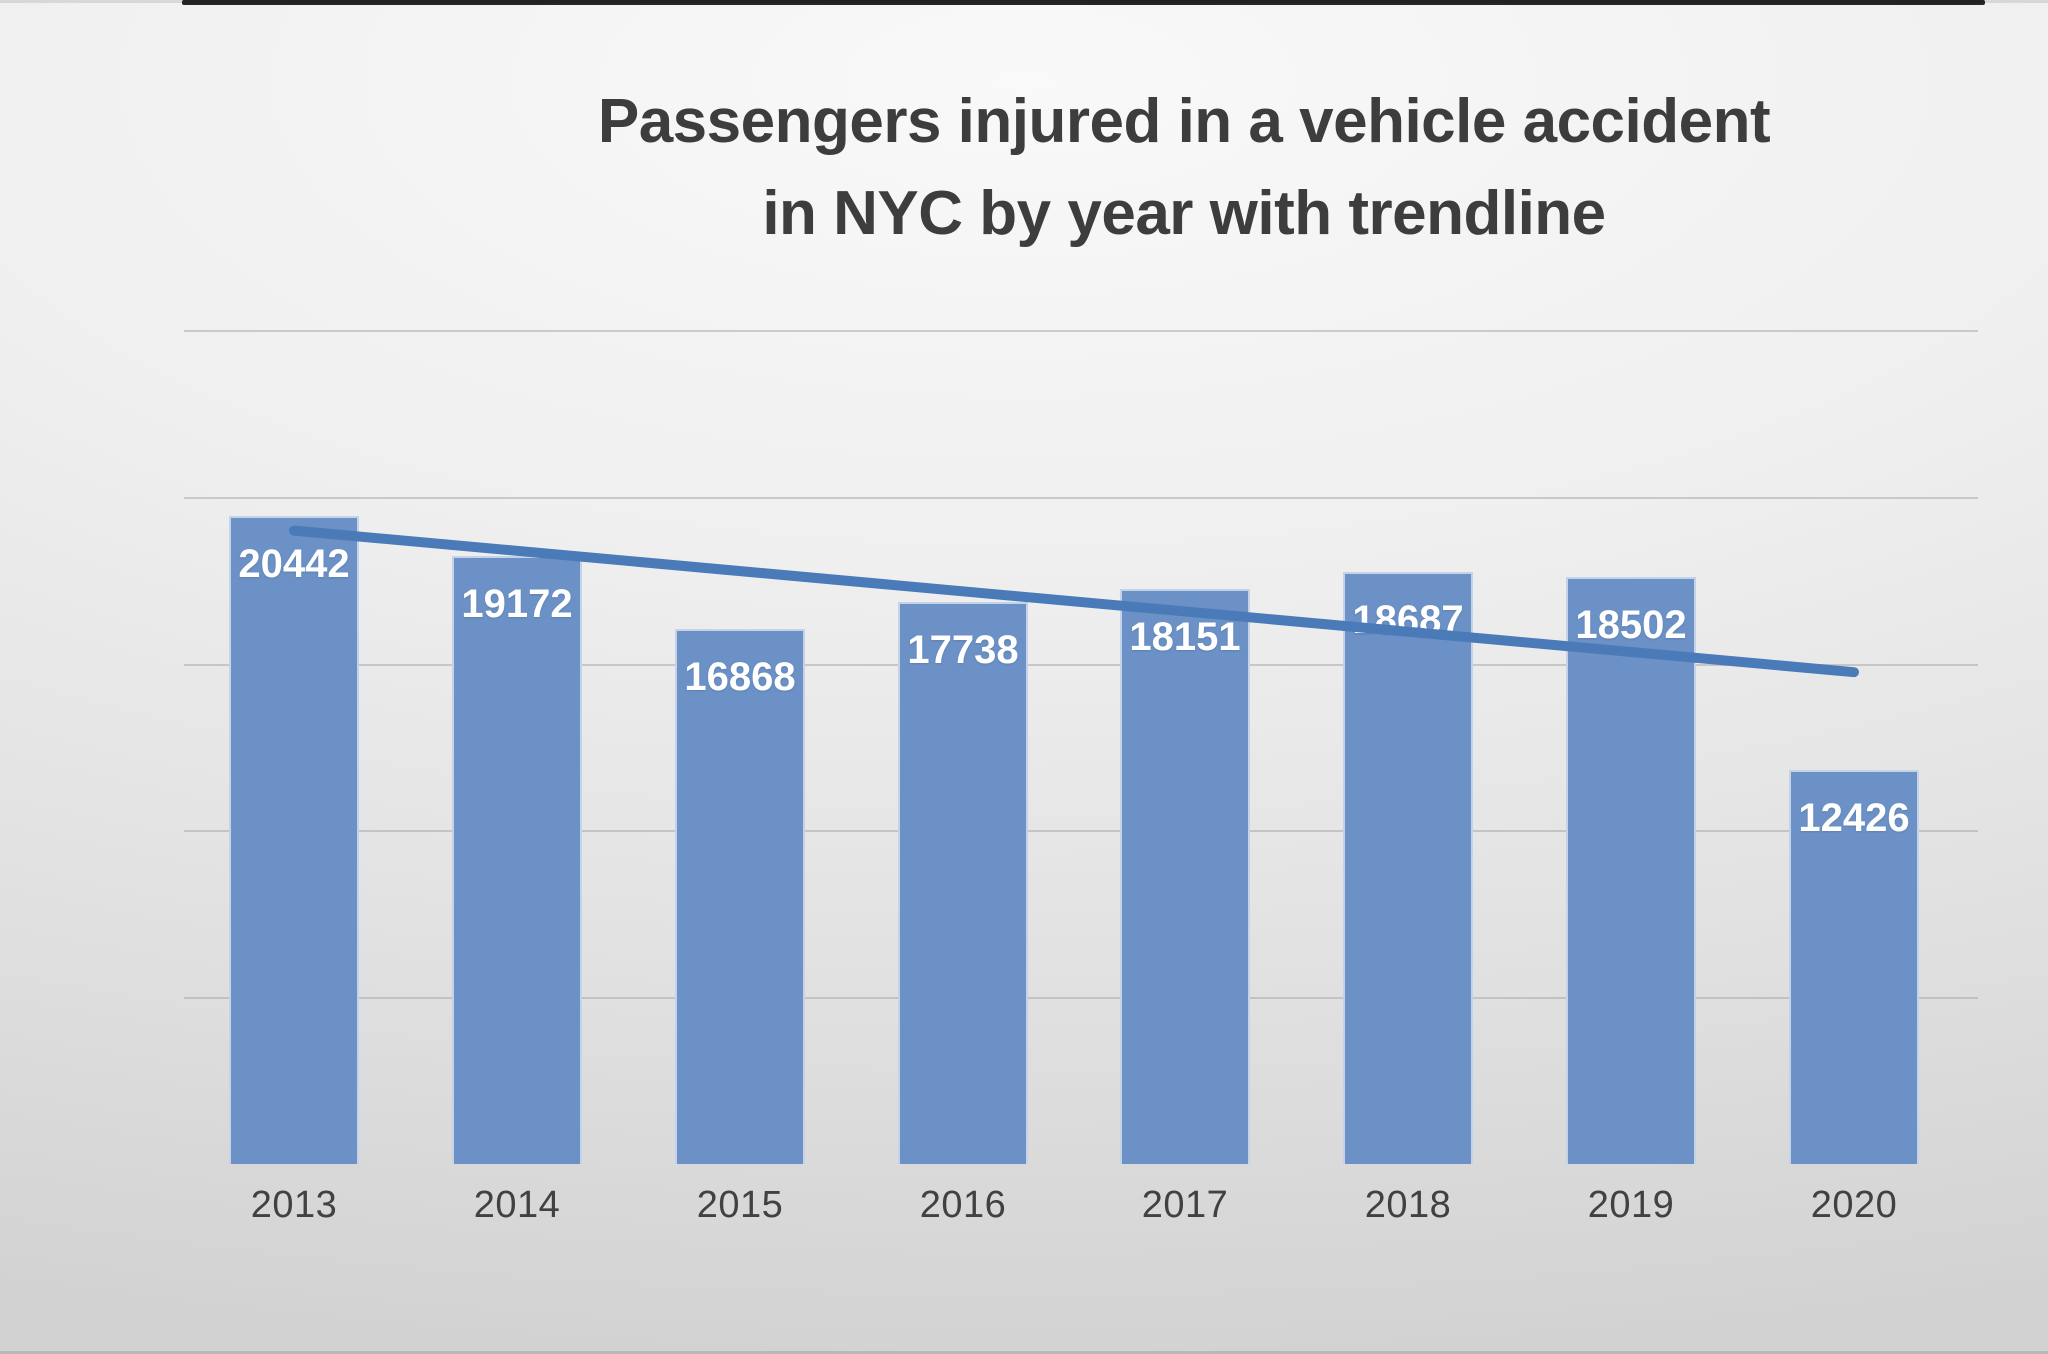 This screenshot has width=2048, height=1354. What do you see at coordinates (1408, 868) in the screenshot?
I see `bar-2018: 18687` at bounding box center [1408, 868].